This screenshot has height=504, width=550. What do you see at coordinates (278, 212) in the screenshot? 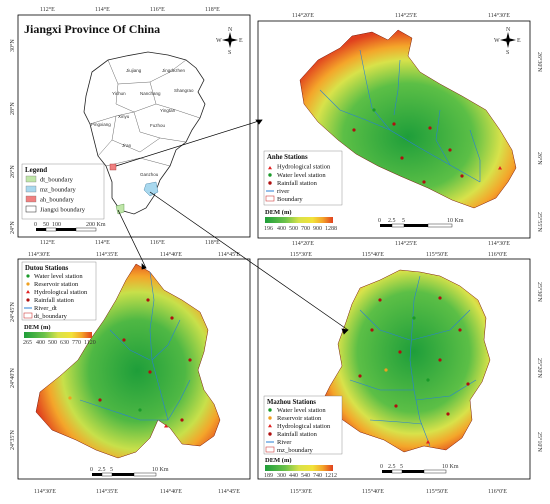
I see `anhe-dem-label: DEM (m)` at bounding box center [278, 212].